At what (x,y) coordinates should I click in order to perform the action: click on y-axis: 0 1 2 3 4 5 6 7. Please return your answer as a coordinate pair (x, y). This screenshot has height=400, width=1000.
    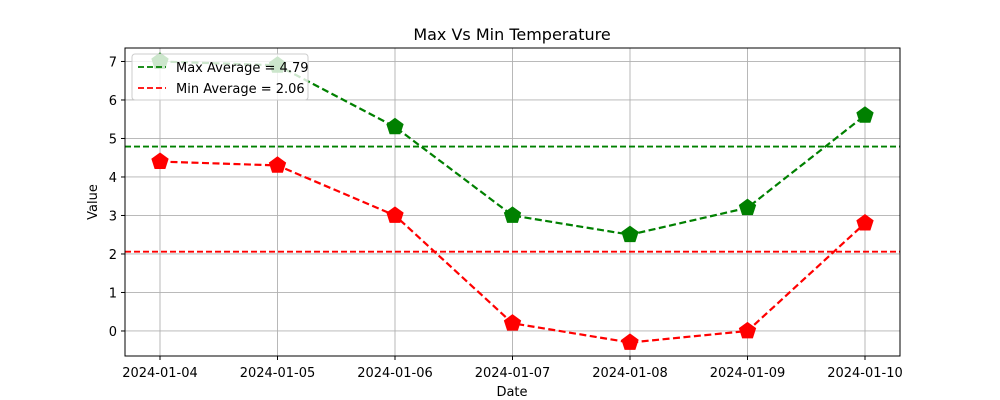
    Looking at the image, I should click on (117, 197).